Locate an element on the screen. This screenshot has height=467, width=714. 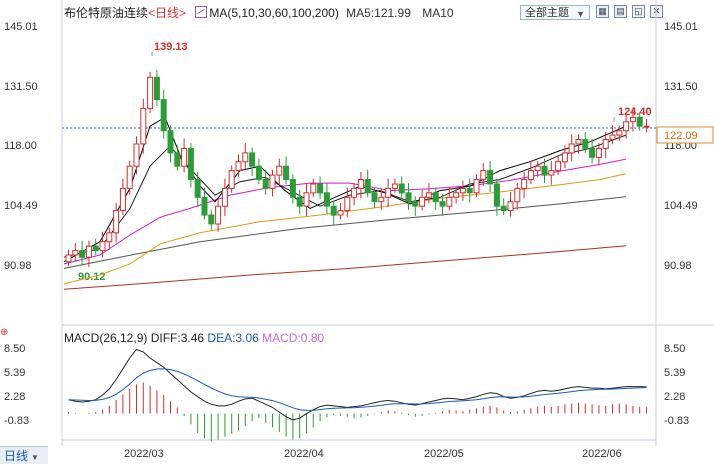
macd-tick-left: 2.28 is located at coordinates (14, 397).